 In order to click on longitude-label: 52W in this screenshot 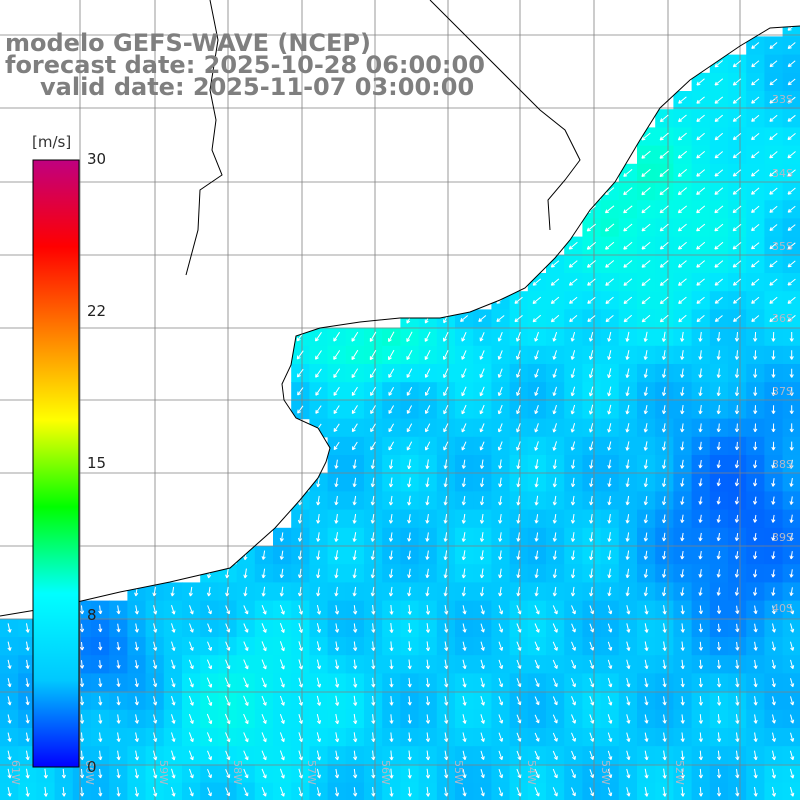, I will do `click(679, 772)`.